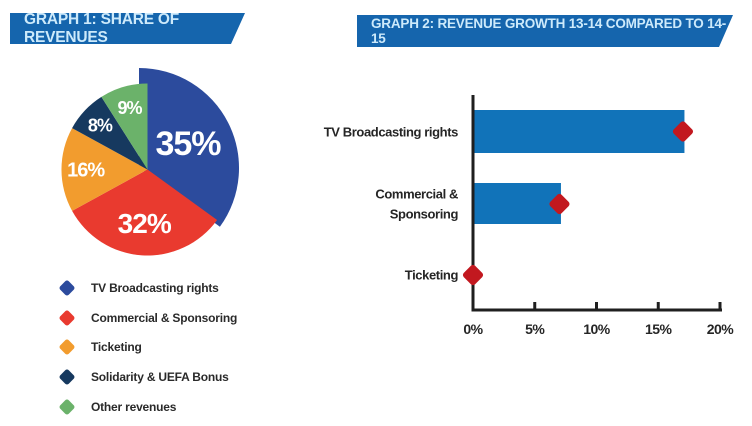 Image resolution: width=752 pixels, height=426 pixels. What do you see at coordinates (188, 144) in the screenshot?
I see `pie-slice-value-label: 35%` at bounding box center [188, 144].